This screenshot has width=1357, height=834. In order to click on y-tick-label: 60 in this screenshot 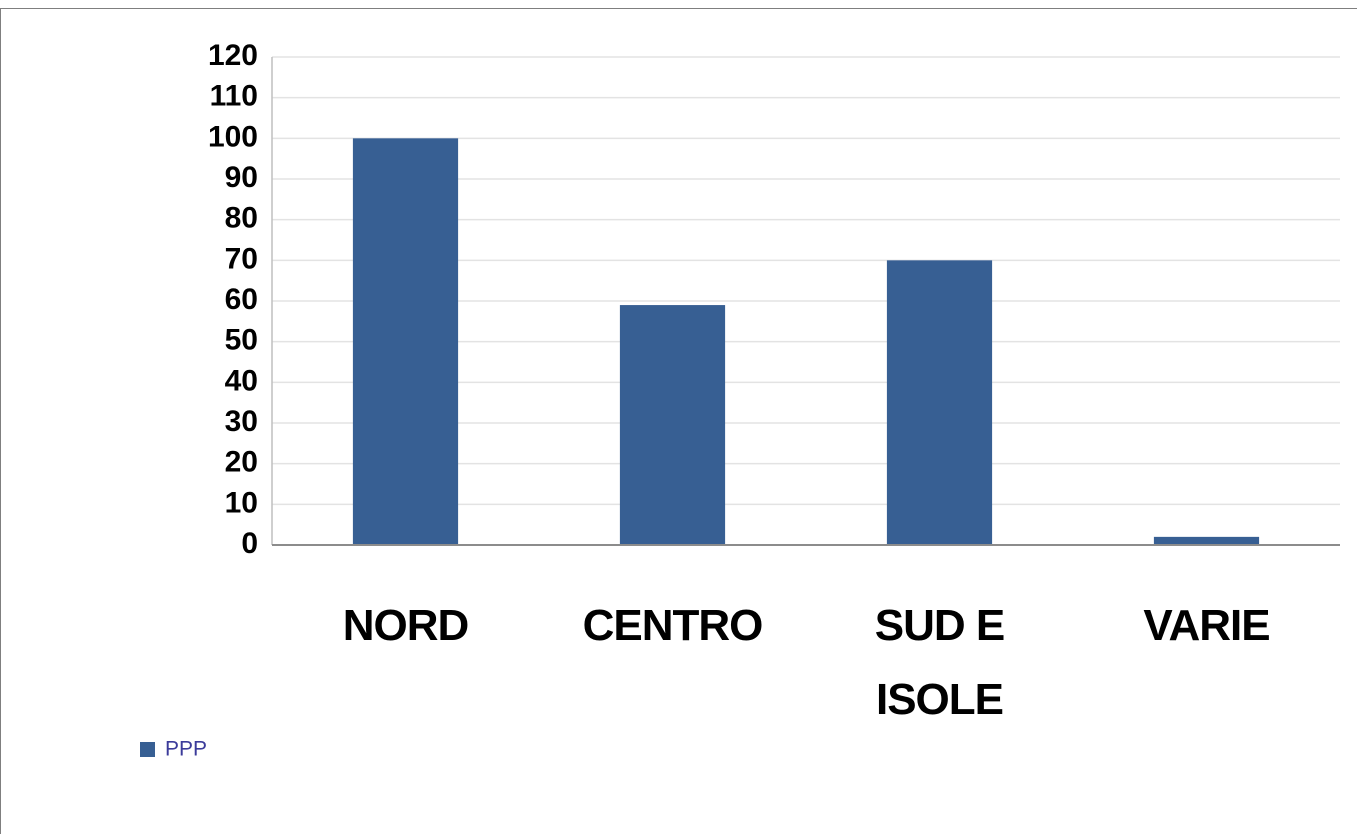, I will do `click(241, 299)`.